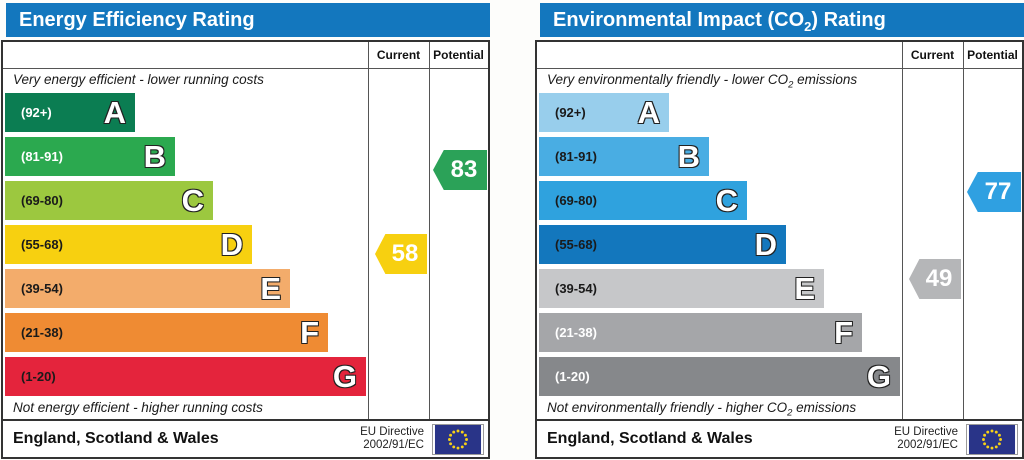 The height and width of the screenshot is (460, 1024). What do you see at coordinates (137, 20) in the screenshot?
I see `energy-chart-title-text: Energy Efficiency Rating` at bounding box center [137, 20].